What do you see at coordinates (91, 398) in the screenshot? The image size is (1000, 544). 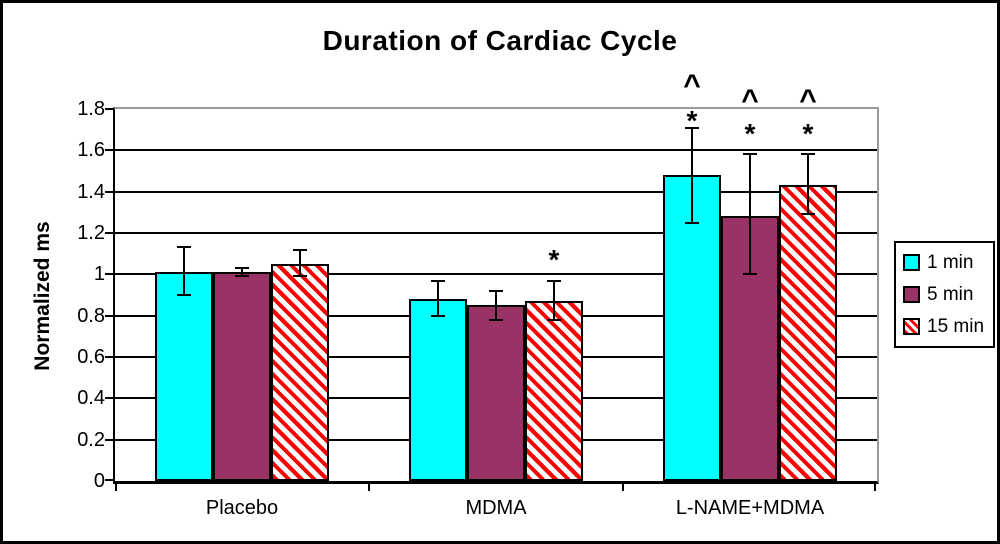 I see `y-axis-tick-label: 0.4` at bounding box center [91, 398].